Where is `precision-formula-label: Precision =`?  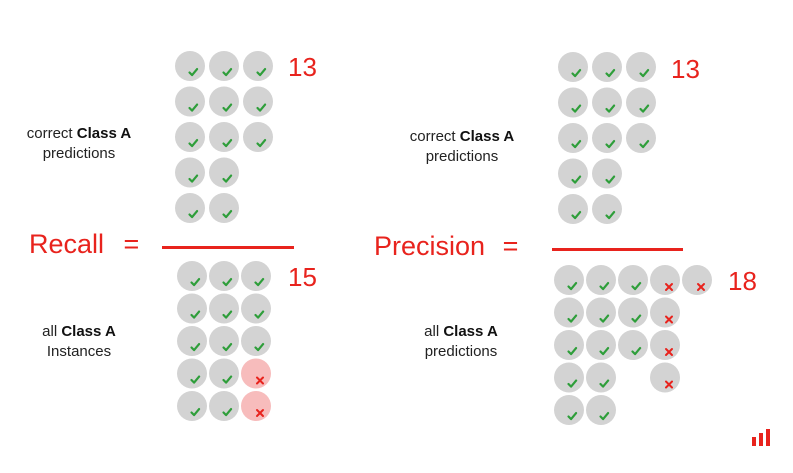 precision-formula-label: Precision = is located at coordinates (446, 246).